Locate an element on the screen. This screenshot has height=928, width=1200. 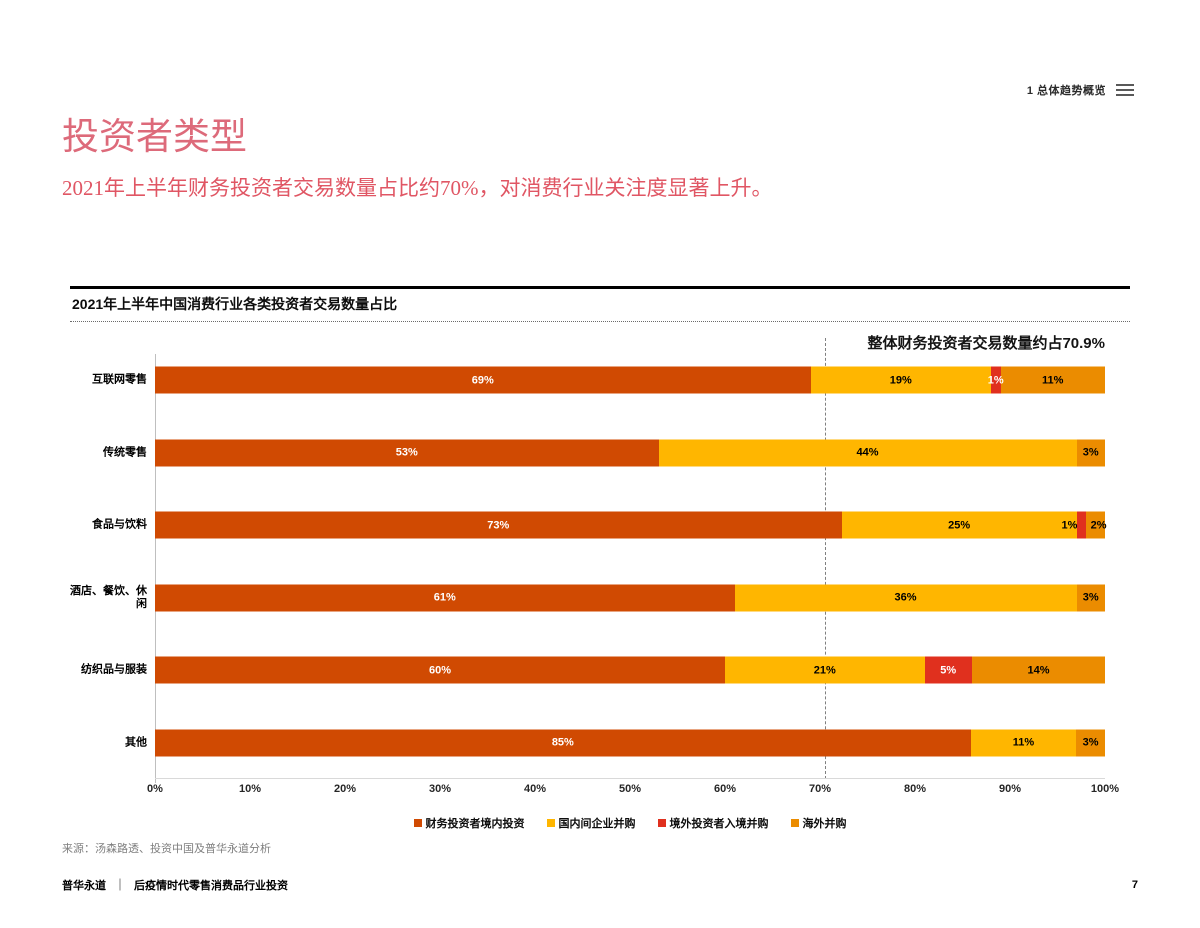
stacked-bar: 85% 11% 3% is located at coordinates (630, 743).